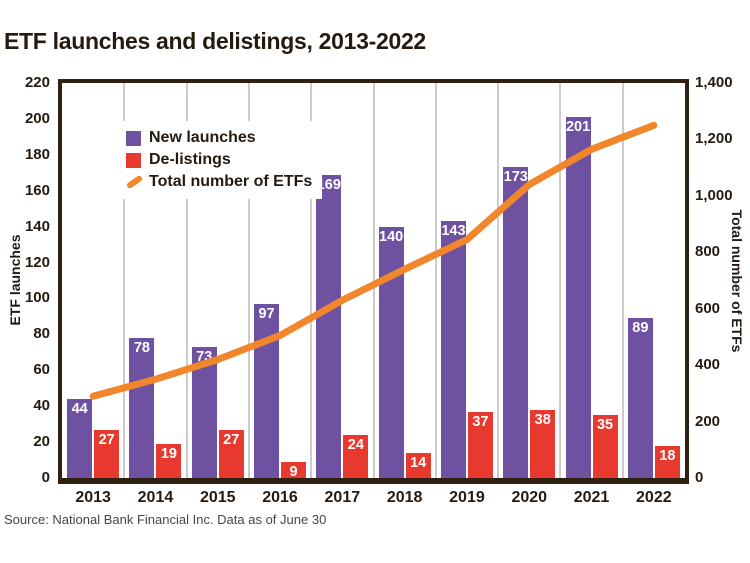 The height and width of the screenshot is (563, 750). Describe the element at coordinates (41, 406) in the screenshot. I see `left-axis-tick: 40` at that location.